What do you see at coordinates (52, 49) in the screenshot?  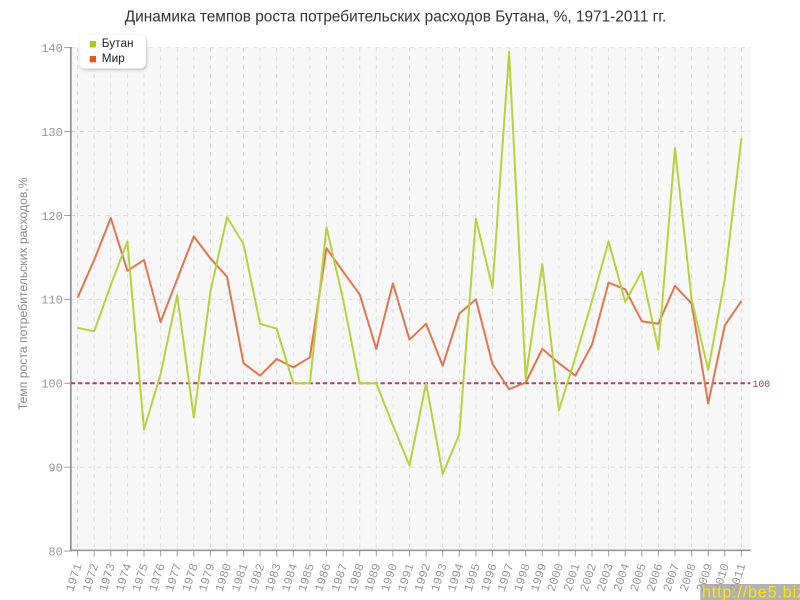 I see `svg-text: 140` at bounding box center [52, 49].